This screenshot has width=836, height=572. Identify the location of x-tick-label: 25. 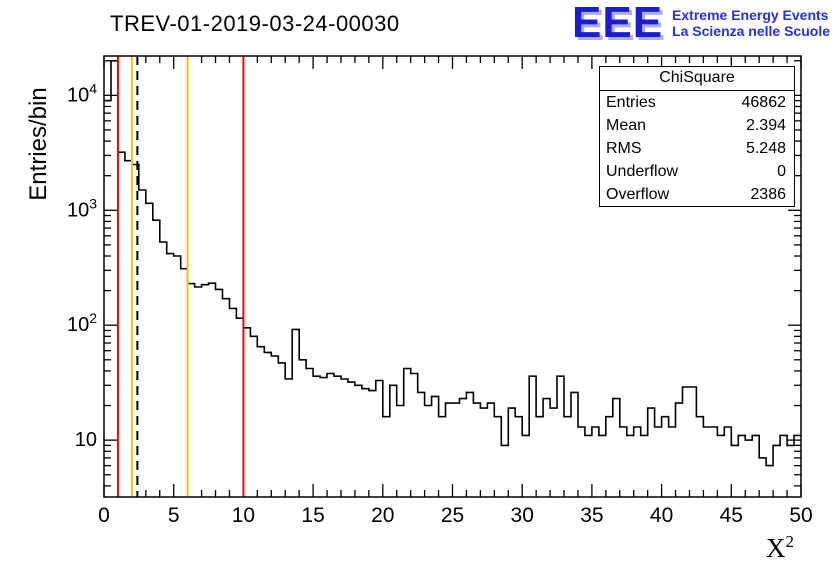
(452, 515).